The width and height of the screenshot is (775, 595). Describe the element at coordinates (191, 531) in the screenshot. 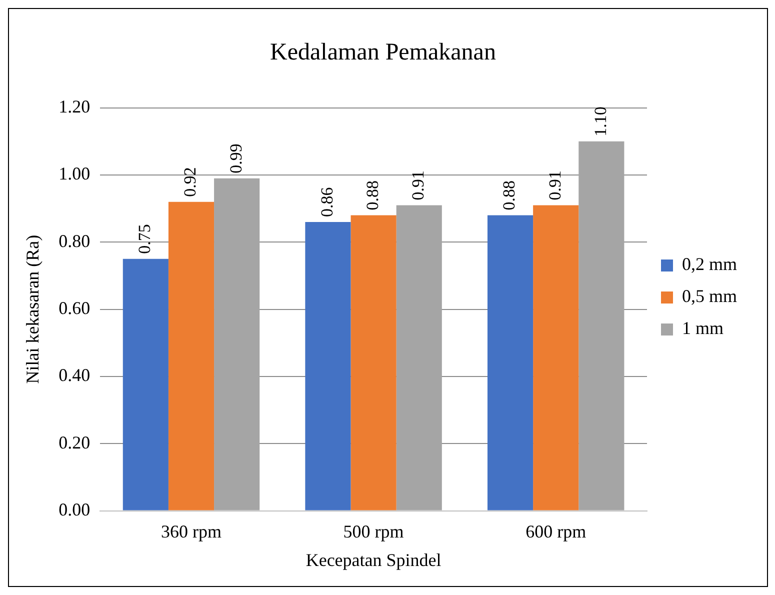

I see `x-tick-label: 360 rpm` at that location.